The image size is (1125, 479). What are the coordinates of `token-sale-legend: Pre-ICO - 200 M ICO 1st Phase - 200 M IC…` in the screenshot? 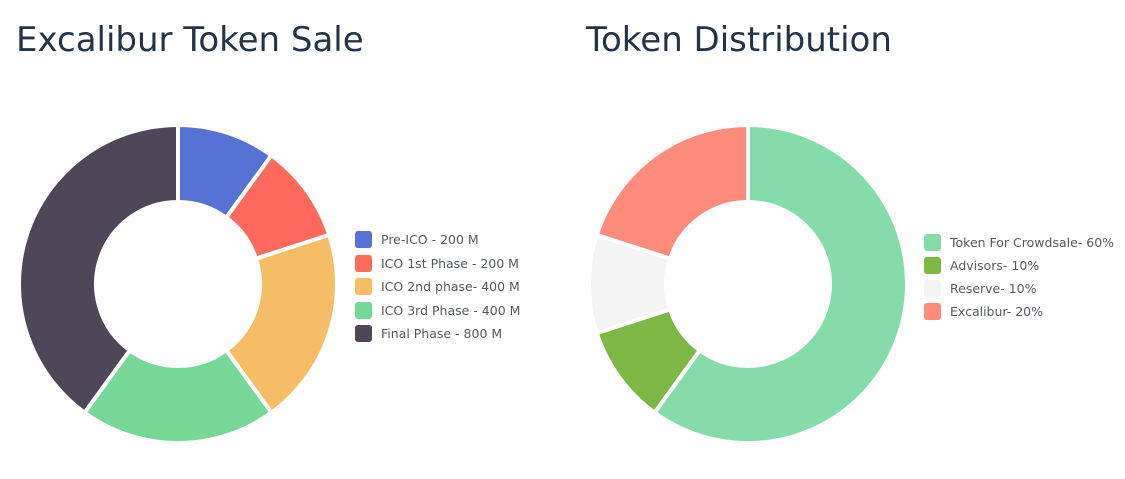 It's located at (462, 287).